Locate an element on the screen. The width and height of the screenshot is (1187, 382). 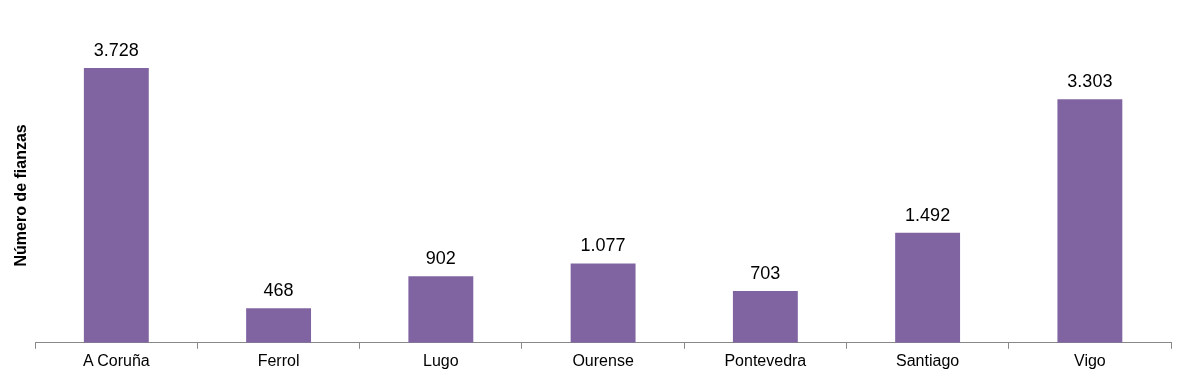
data-label: 902 is located at coordinates (440, 258).